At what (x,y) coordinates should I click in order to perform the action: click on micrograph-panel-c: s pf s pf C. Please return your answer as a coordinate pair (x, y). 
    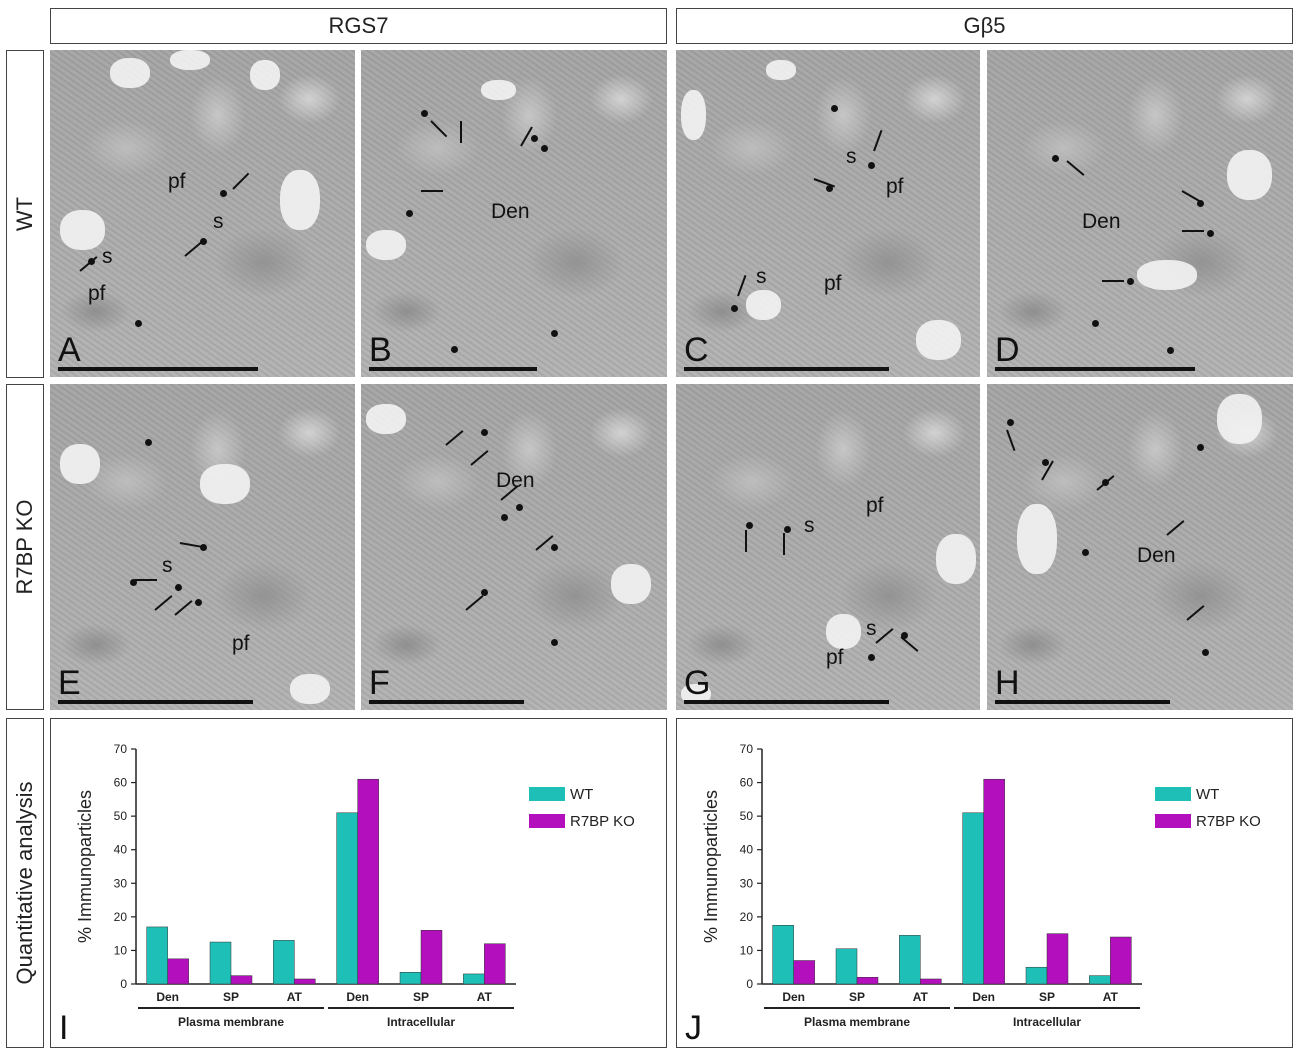
    Looking at the image, I should click on (828, 213).